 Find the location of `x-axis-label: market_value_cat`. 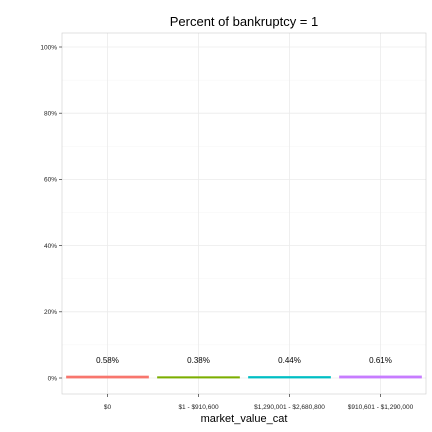

x-axis-label: market_value_cat is located at coordinates (244, 419).